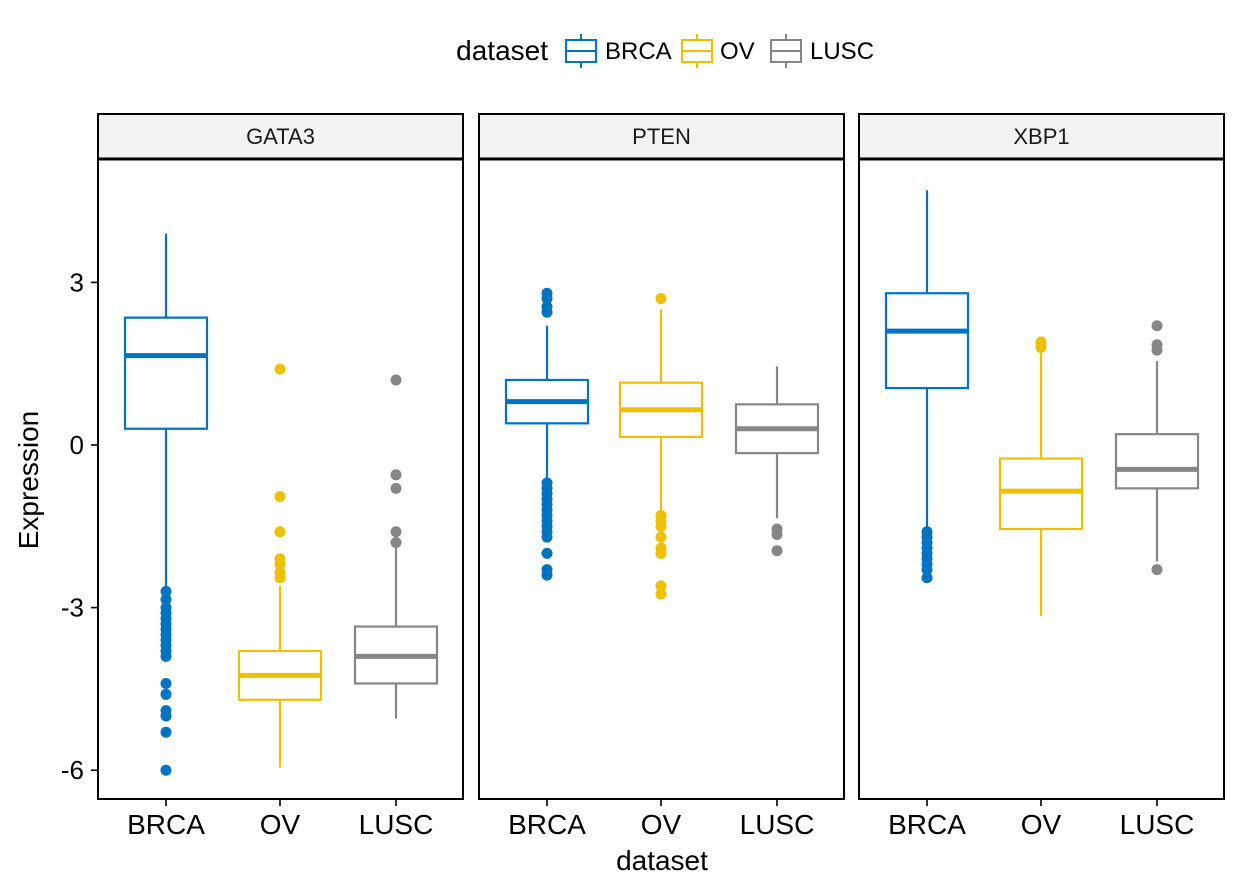 Image resolution: width=1240 pixels, height=886 pixels. Describe the element at coordinates (28, 480) in the screenshot. I see `y-axis-title: Expression` at that location.